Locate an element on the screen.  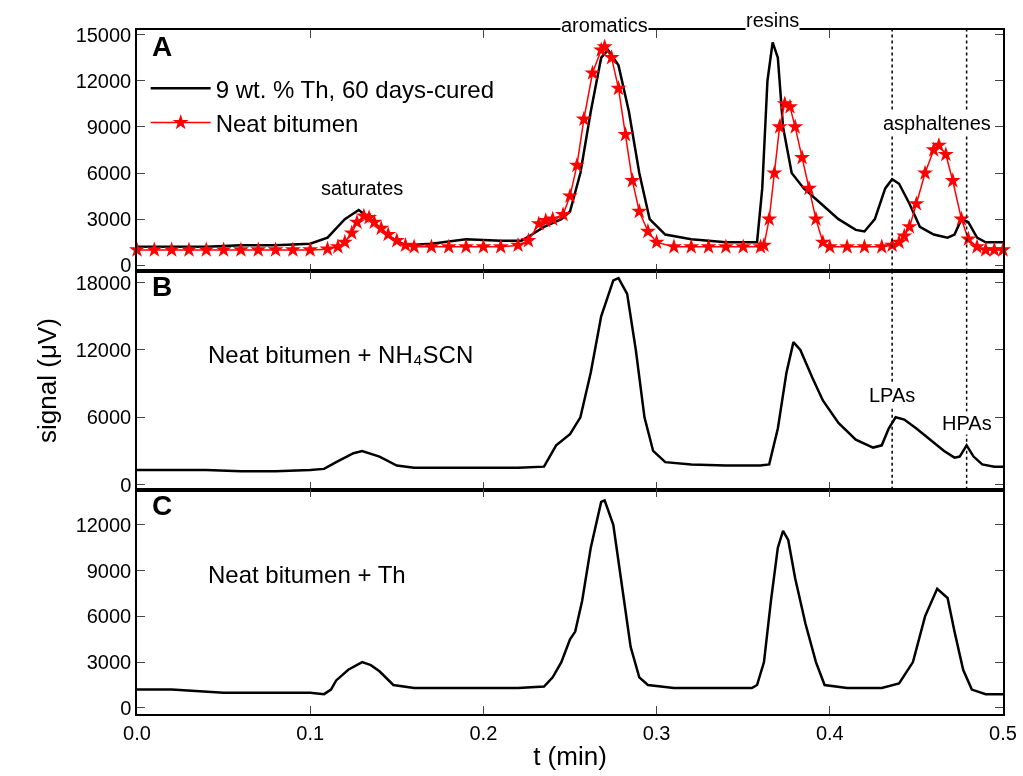
annotation: C is located at coordinates (162, 505).